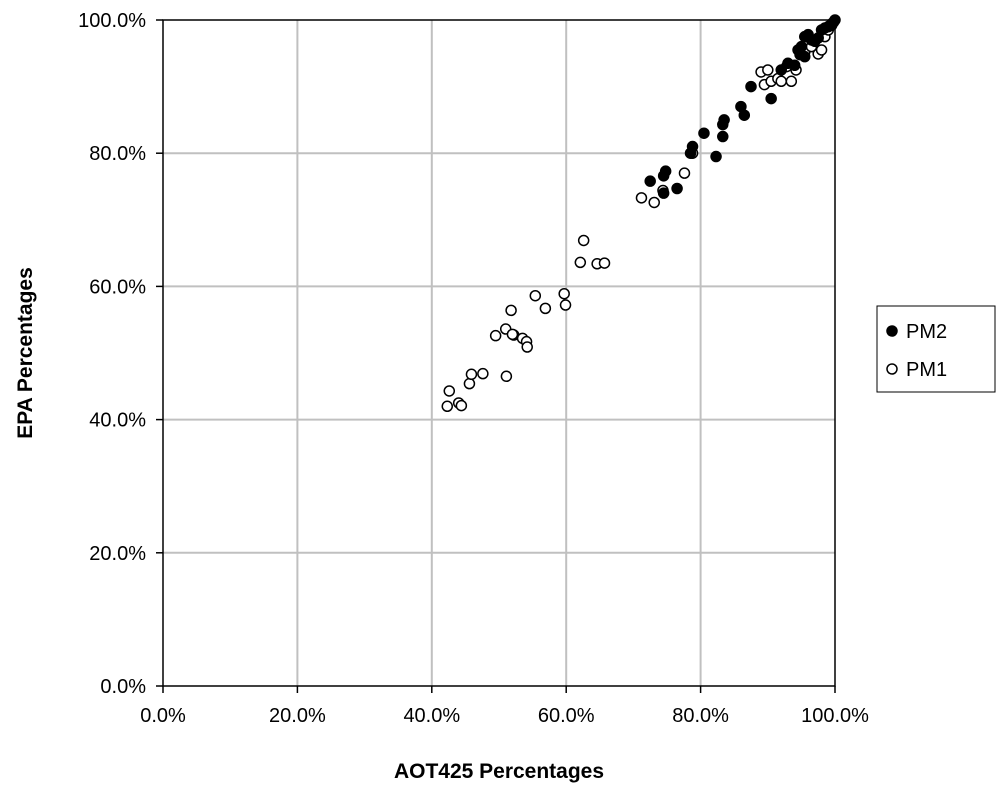 This screenshot has width=999, height=788. What do you see at coordinates (25, 353) in the screenshot?
I see `y-axis-title: EPA Percentages` at bounding box center [25, 353].